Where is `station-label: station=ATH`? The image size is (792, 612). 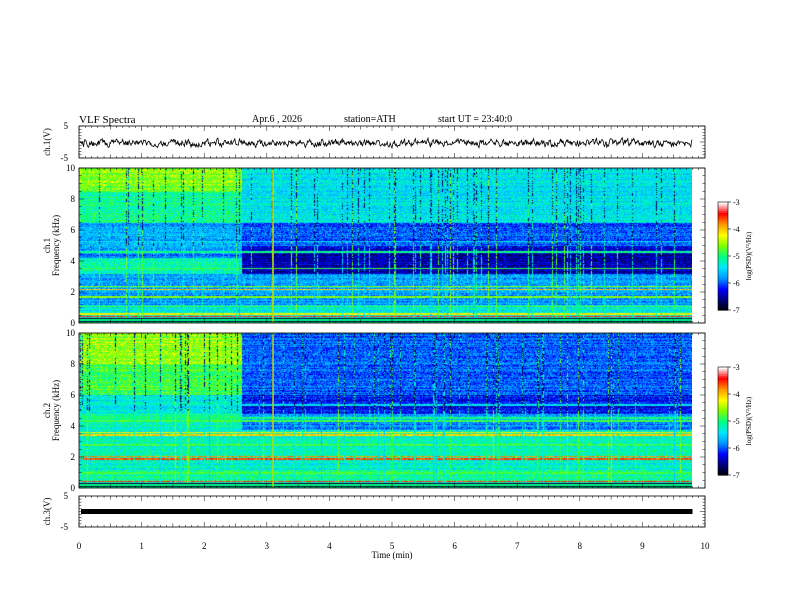 station-label: station=ATH is located at coordinates (370, 119).